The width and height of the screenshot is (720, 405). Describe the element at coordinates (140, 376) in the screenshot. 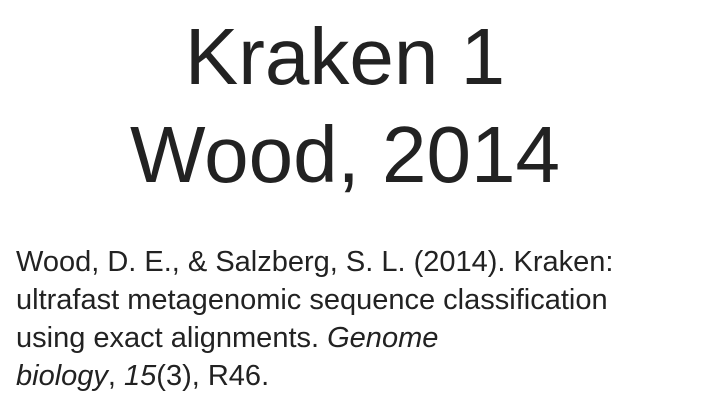

I see `citation-volume: 15` at that location.